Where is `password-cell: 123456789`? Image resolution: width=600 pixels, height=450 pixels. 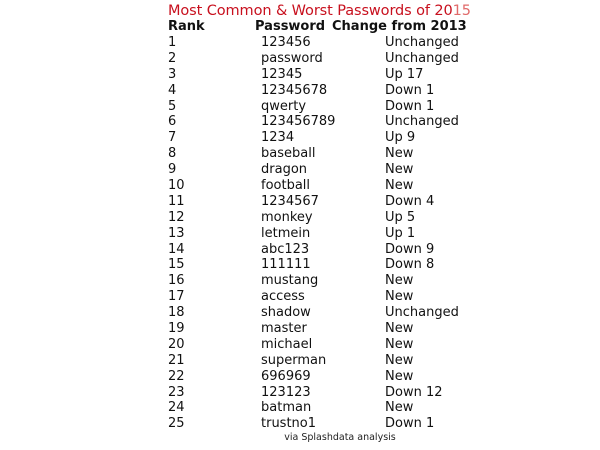
password-cell: 123456789 is located at coordinates (298, 122).